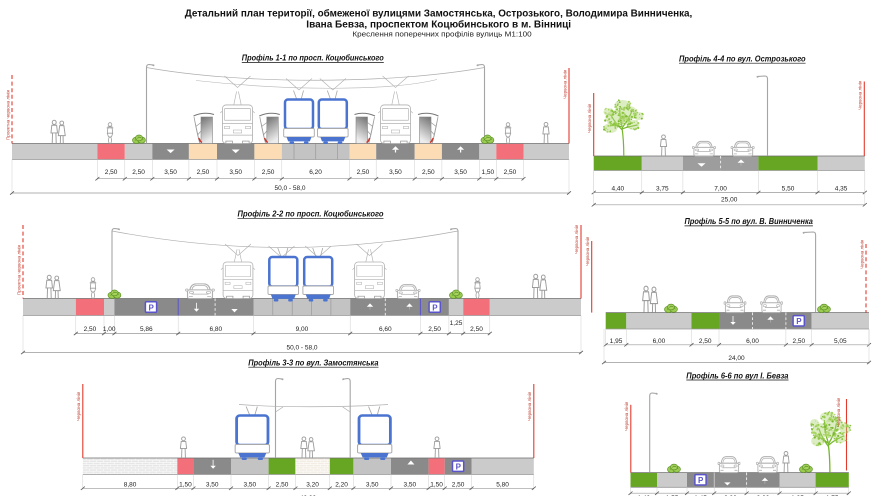  What do you see at coordinates (502, 485) in the screenshot?
I see `svg-text: 5,80` at bounding box center [502, 485].